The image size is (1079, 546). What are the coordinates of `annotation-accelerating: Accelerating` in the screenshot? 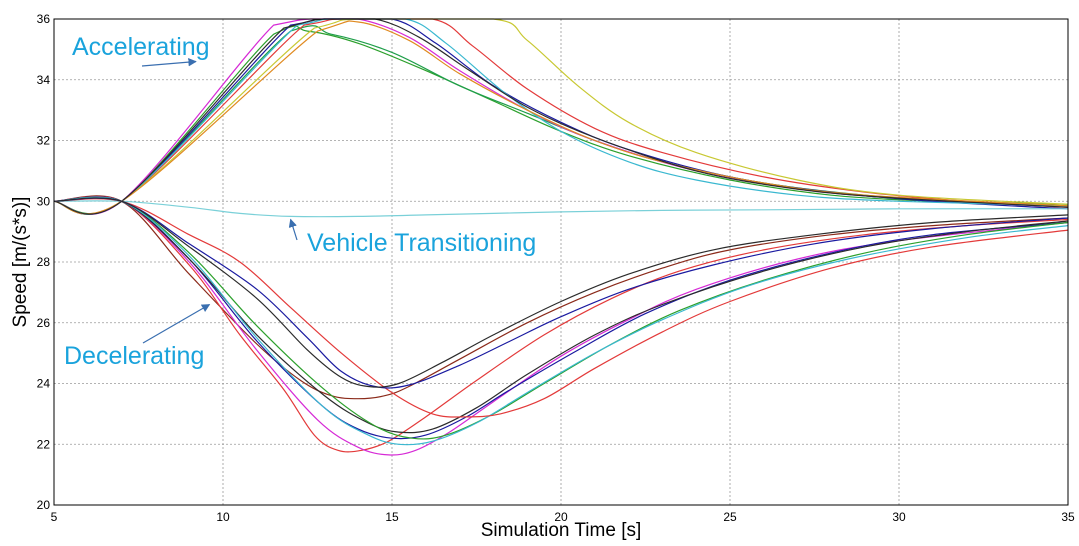 It's located at (141, 47).